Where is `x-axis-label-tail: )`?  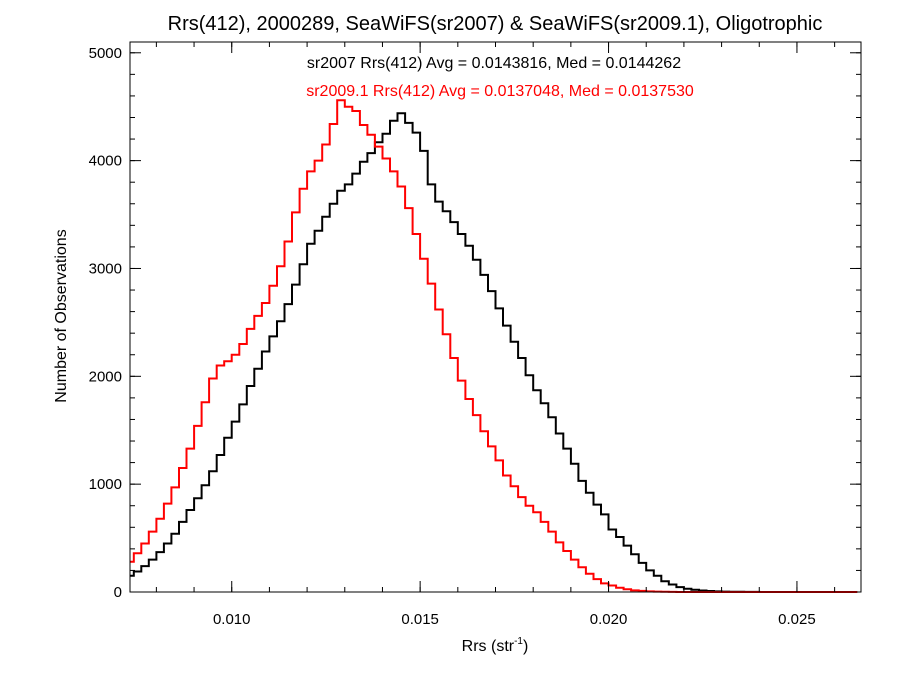
x-axis-label-tail: ) is located at coordinates (525, 646).